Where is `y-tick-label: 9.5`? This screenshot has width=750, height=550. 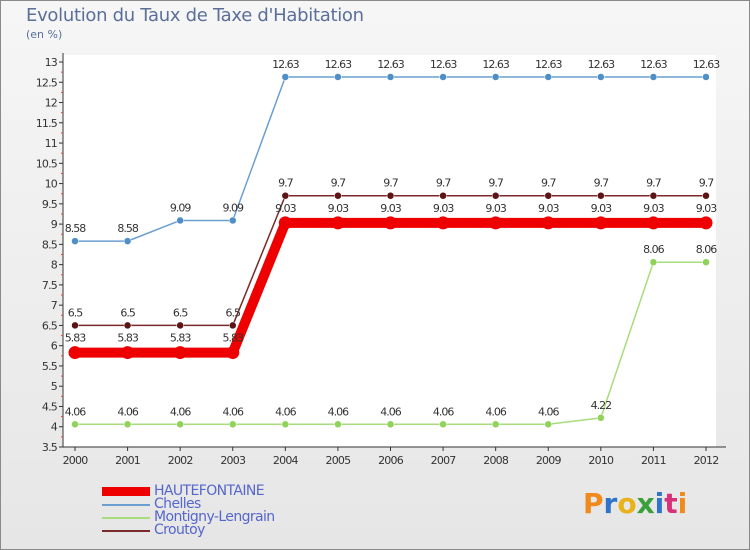
y-tick-label: 9.5 is located at coordinates (50, 204).